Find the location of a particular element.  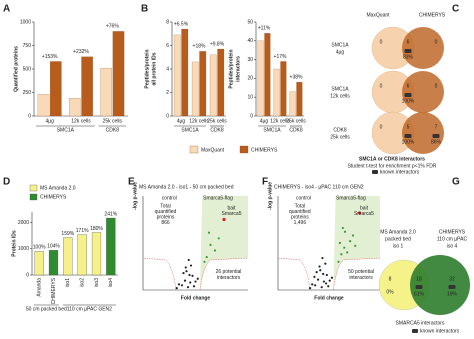

x-tick-label: Amanda is located at coordinates (39, 287).